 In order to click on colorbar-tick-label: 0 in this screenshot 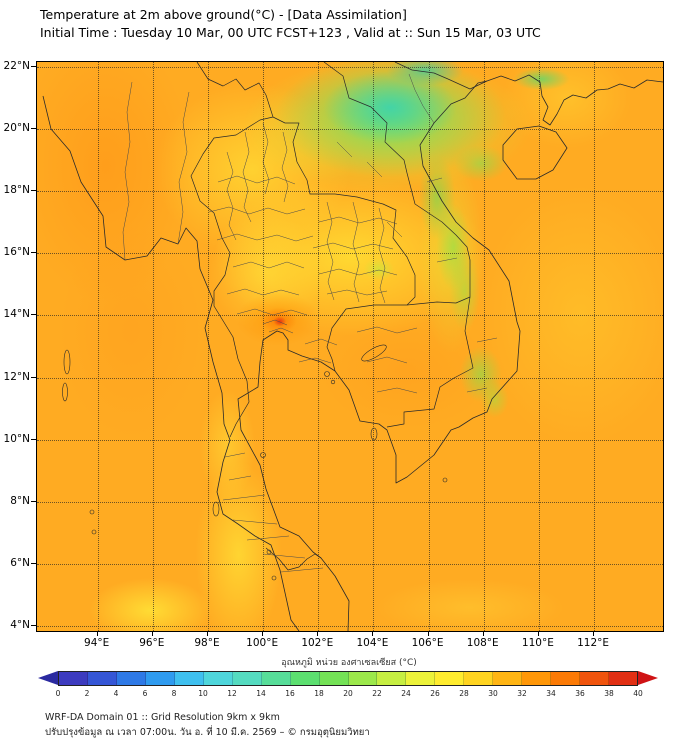, I will do `click(58, 693)`.